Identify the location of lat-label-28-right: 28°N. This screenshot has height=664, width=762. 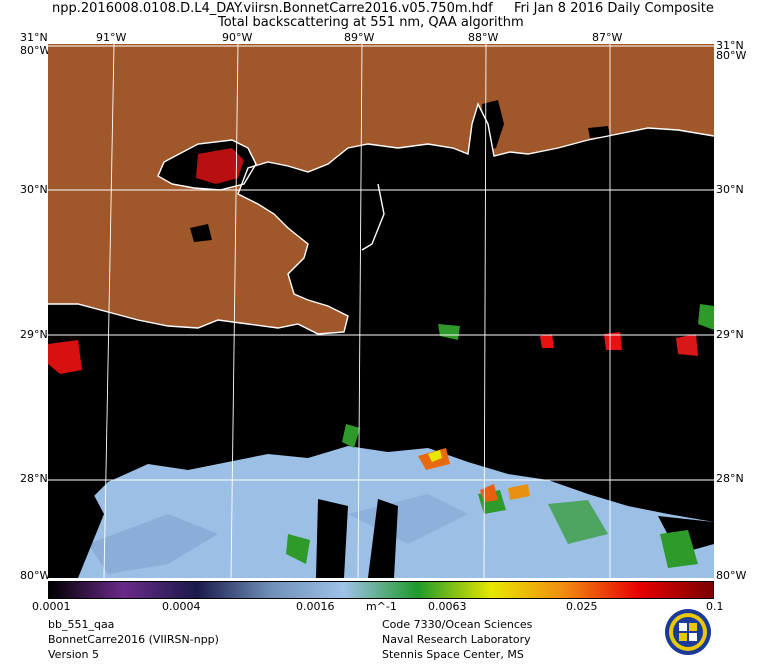
(730, 478).